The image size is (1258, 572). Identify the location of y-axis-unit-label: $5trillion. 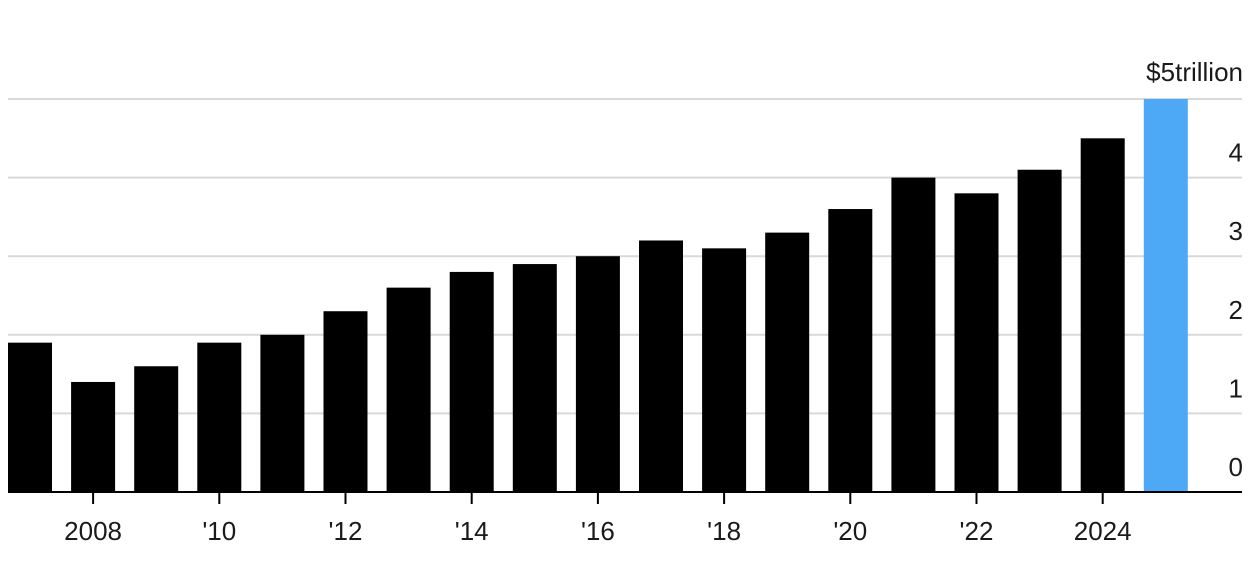
(1194, 72).